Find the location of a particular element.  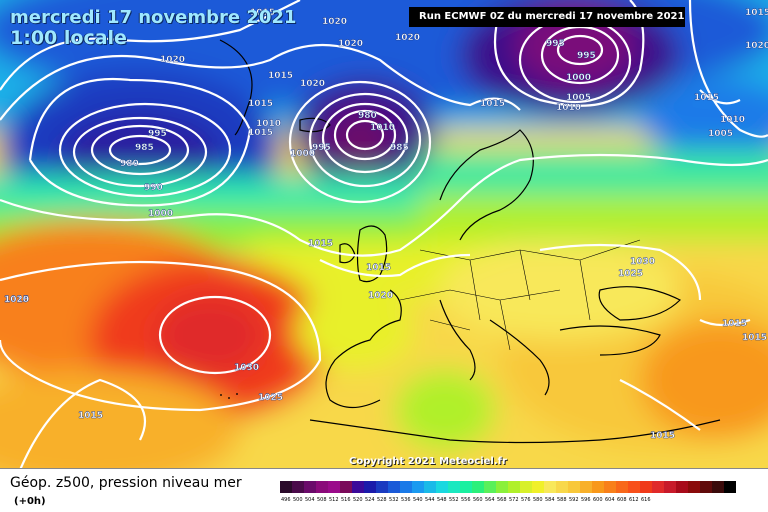

scale-tick-label: 616 is located at coordinates (646, 500).